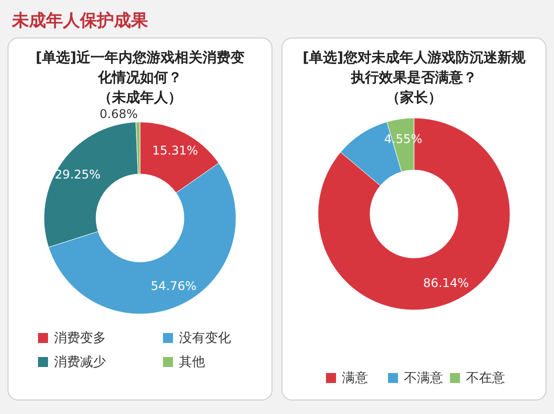  Describe the element at coordinates (173, 286) in the screenshot. I see `data-label: 54.76%` at that location.